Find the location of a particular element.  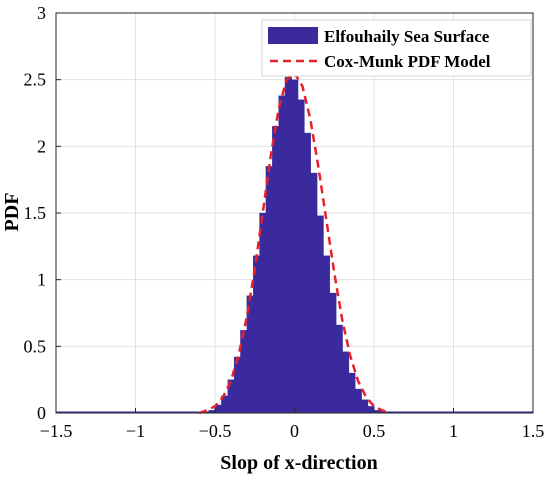

y-tick-label: 3 is located at coordinates (41, 13).